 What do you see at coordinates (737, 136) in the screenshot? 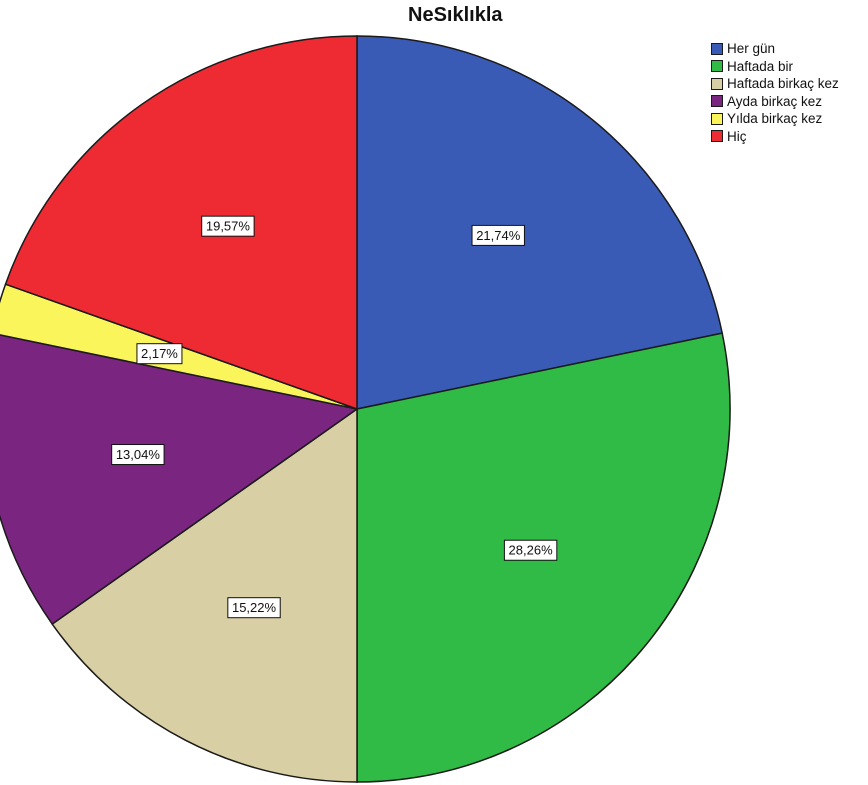
I see `legend-label-5: Hiç` at bounding box center [737, 136].